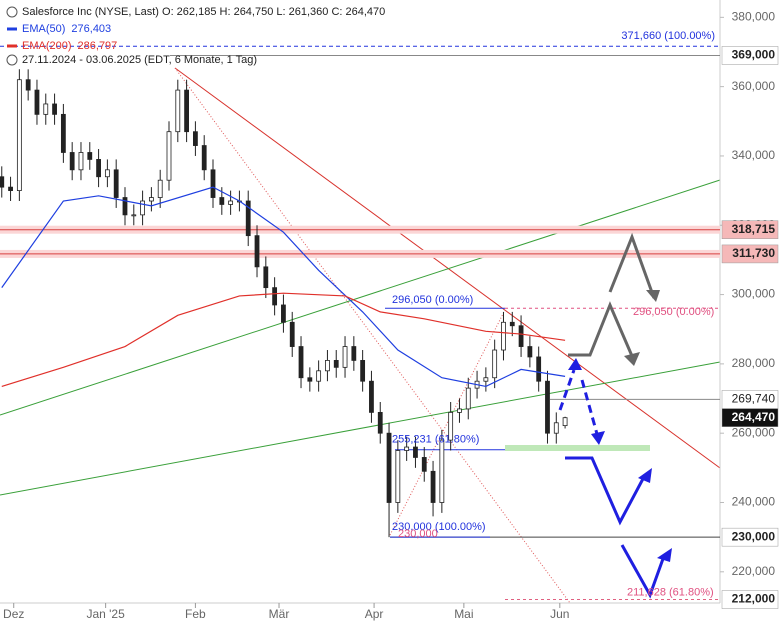 The width and height of the screenshot is (780, 625). What do you see at coordinates (105, 614) in the screenshot?
I see `x-tick-label: Jan '25` at bounding box center [105, 614].